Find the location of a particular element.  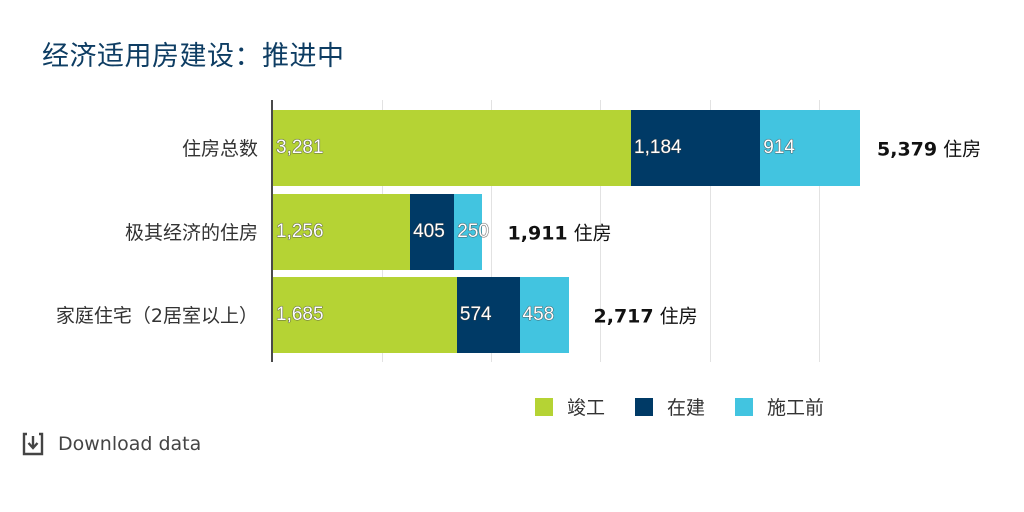

legend-item: 施工前 is located at coordinates (779, 406).